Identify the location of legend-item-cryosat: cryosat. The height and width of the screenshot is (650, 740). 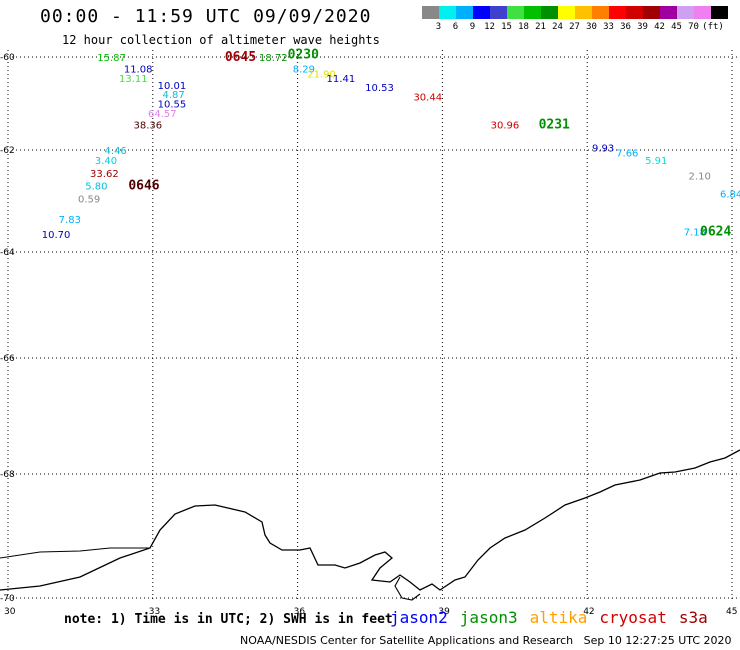
(633, 617).